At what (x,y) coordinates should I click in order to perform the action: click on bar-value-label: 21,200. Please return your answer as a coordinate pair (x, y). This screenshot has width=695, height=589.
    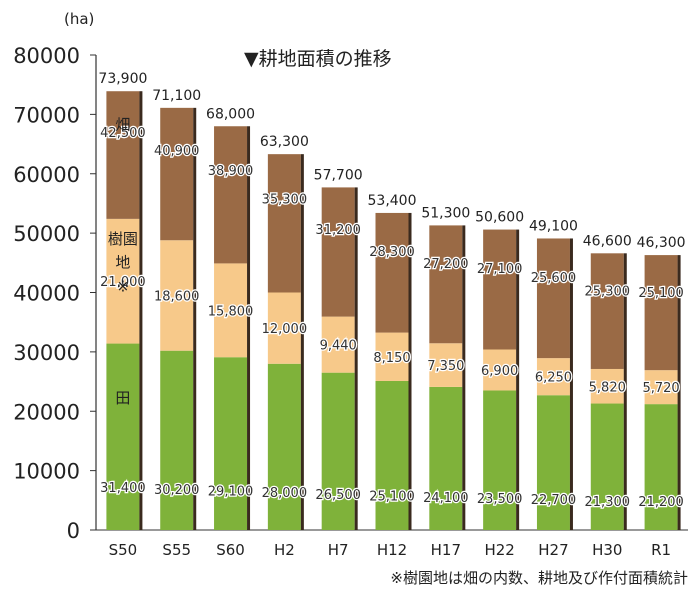
    Looking at the image, I should click on (661, 502).